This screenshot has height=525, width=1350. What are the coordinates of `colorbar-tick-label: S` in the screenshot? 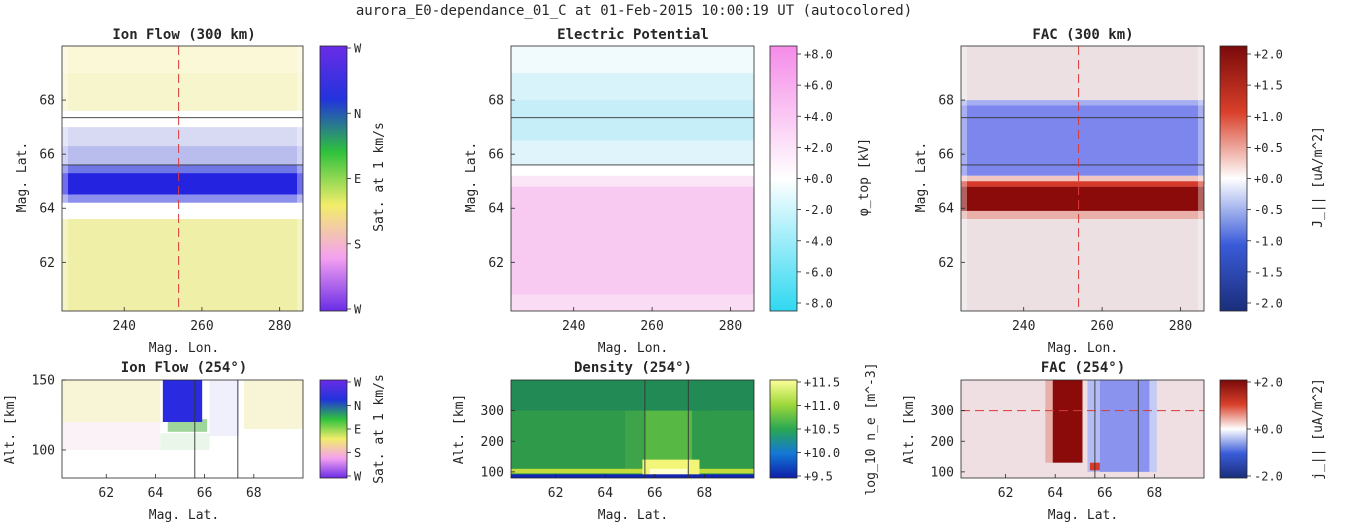 It's located at (357, 453).